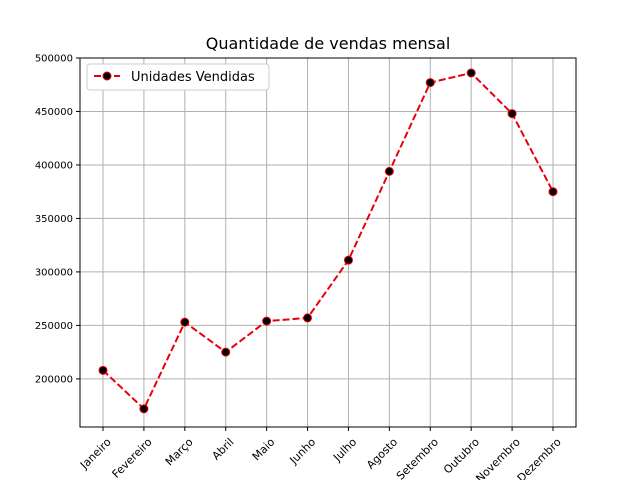  What do you see at coordinates (539, 457) in the screenshot?
I see `x-tick-label: Dezembro` at bounding box center [539, 457].